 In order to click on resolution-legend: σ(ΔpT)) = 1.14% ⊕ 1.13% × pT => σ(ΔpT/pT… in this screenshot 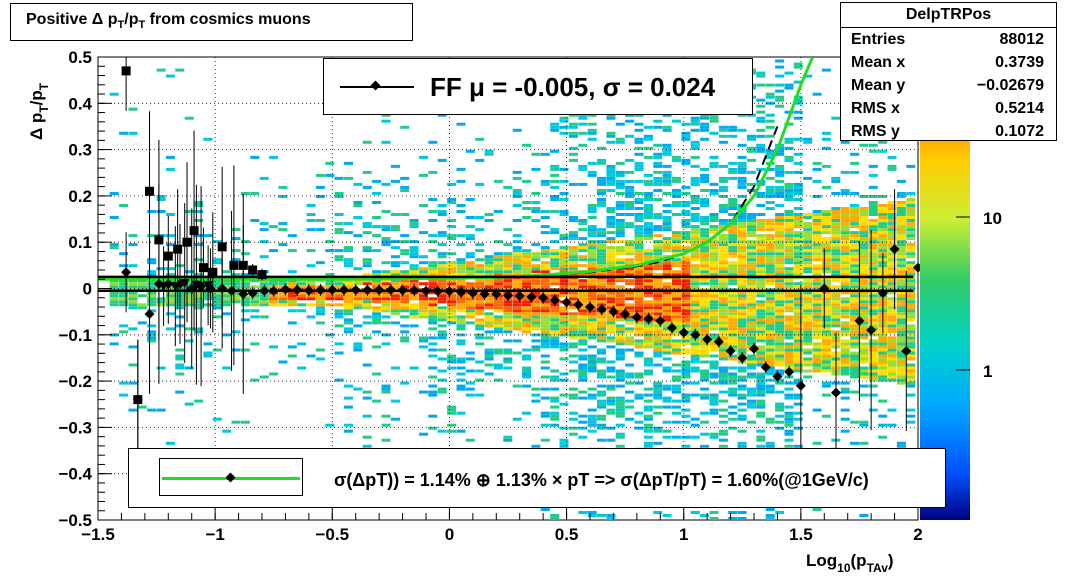, I will do `click(537, 478)`.